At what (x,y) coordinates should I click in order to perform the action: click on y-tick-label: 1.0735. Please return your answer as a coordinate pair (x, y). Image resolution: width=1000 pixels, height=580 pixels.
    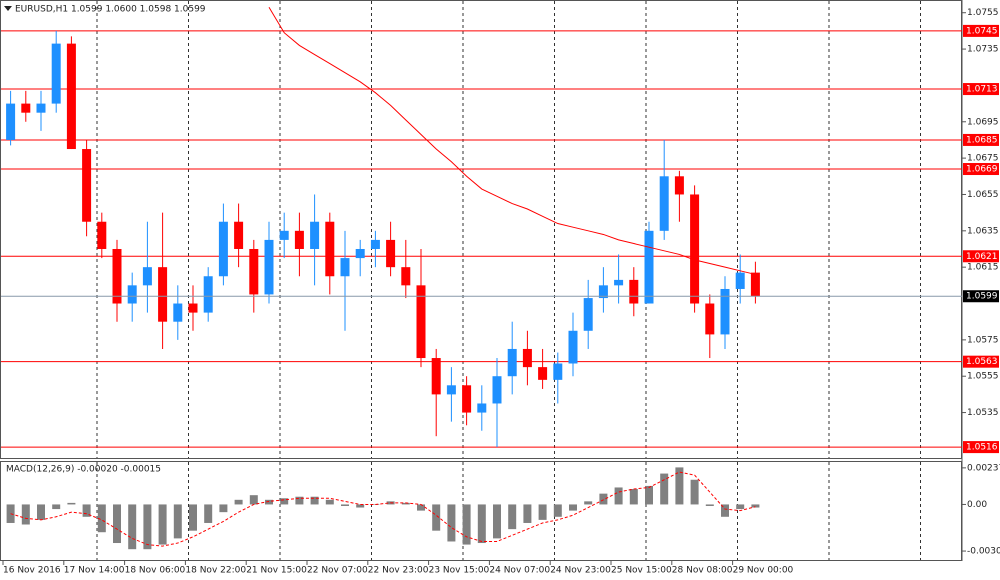
    Looking at the image, I should click on (983, 50).